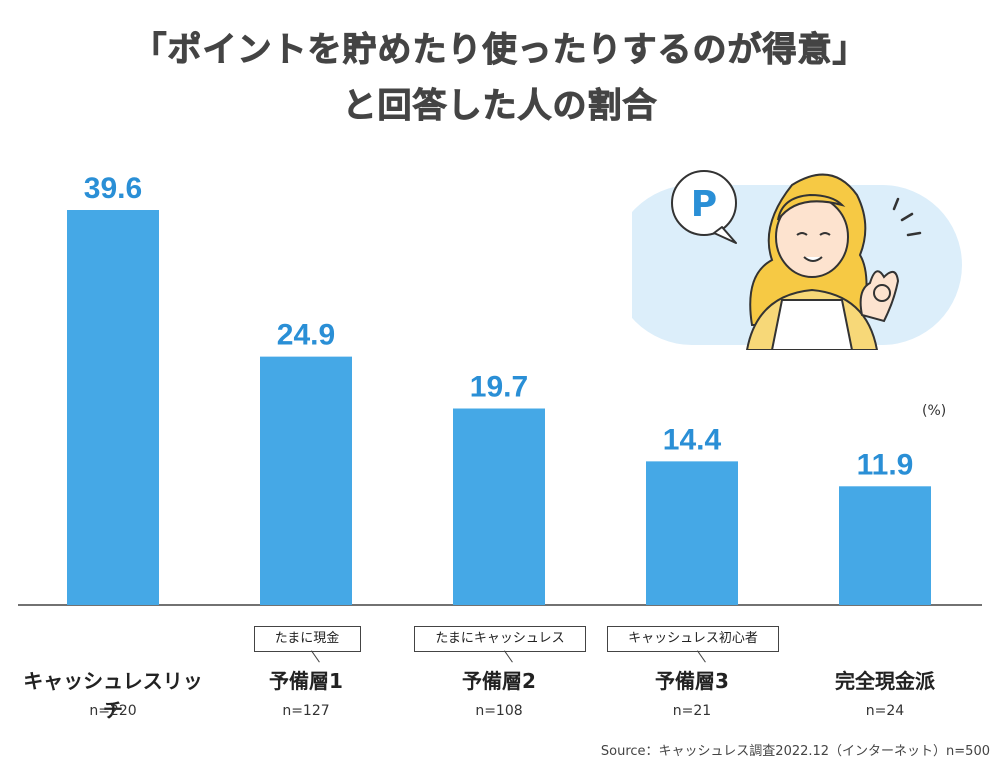 This screenshot has width=1000, height=770. What do you see at coordinates (113, 711) in the screenshot?
I see `sample-size-1: n=220` at bounding box center [113, 711].